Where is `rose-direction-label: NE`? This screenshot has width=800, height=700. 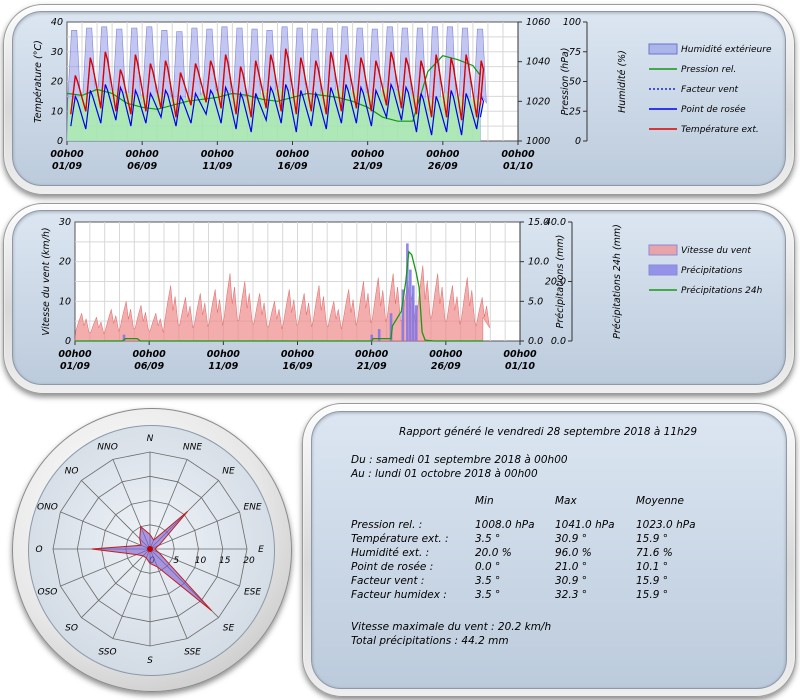
rose-direction-label: NE is located at coordinates (228, 472).